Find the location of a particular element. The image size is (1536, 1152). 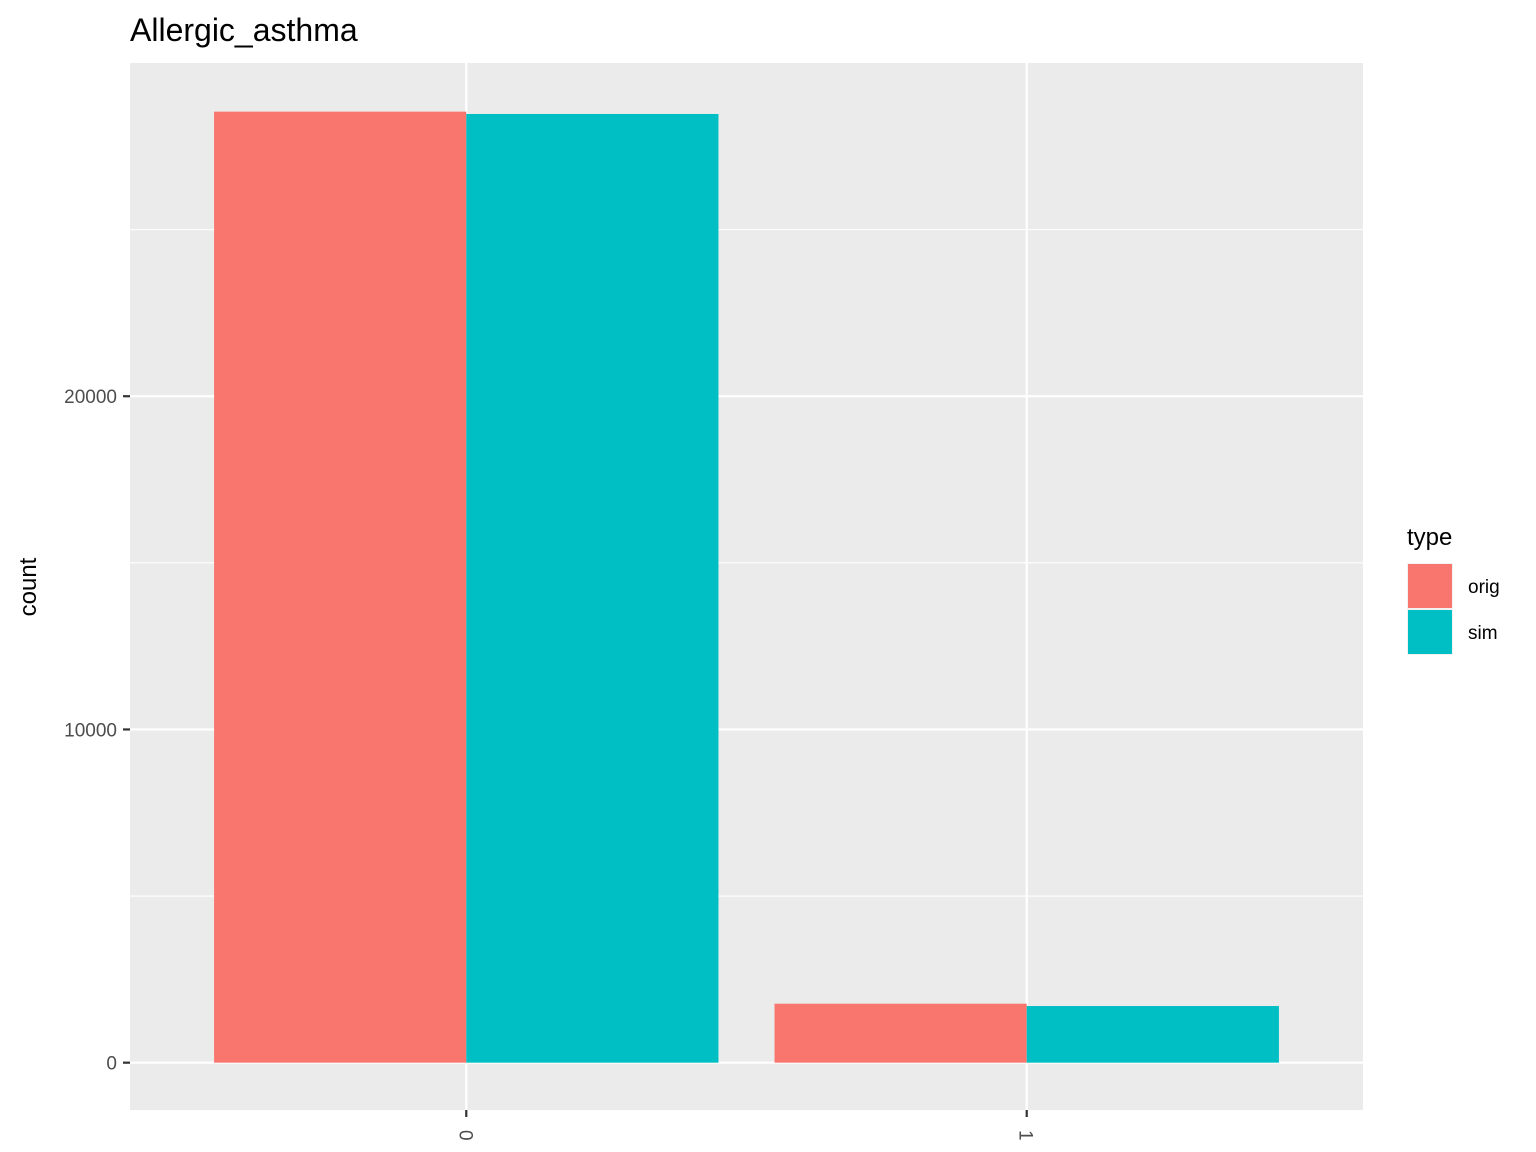

legend: type orig sim is located at coordinates (1453, 589).